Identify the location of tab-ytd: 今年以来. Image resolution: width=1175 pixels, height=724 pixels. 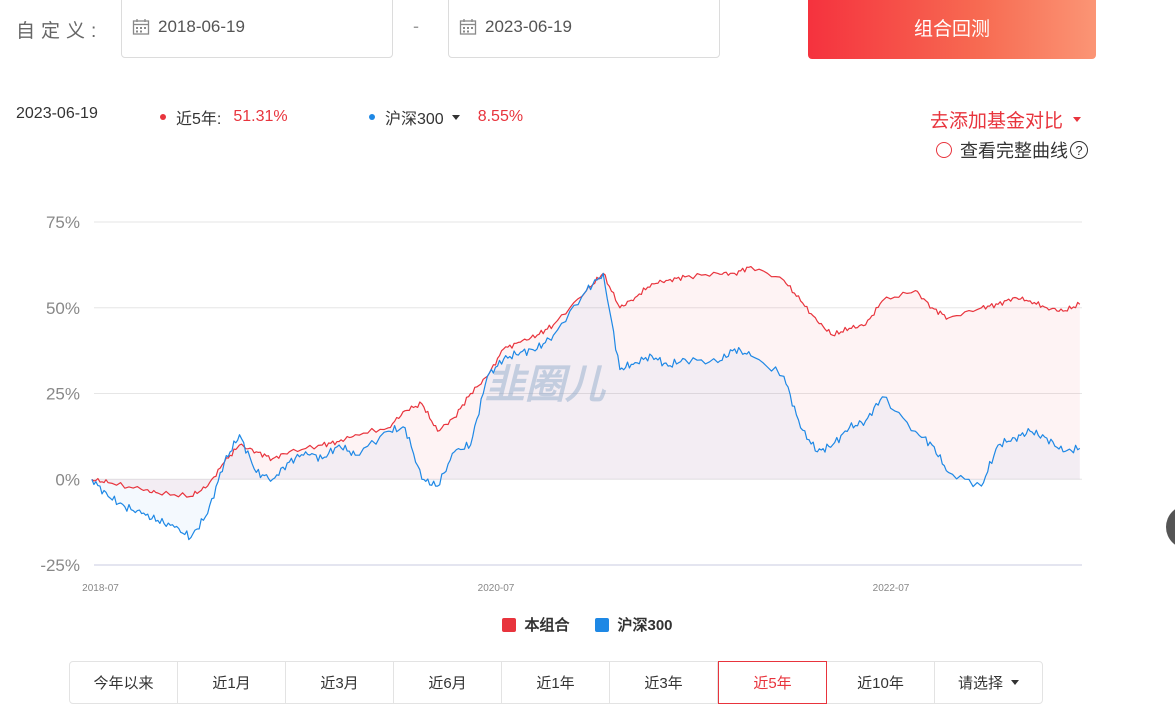
(124, 682).